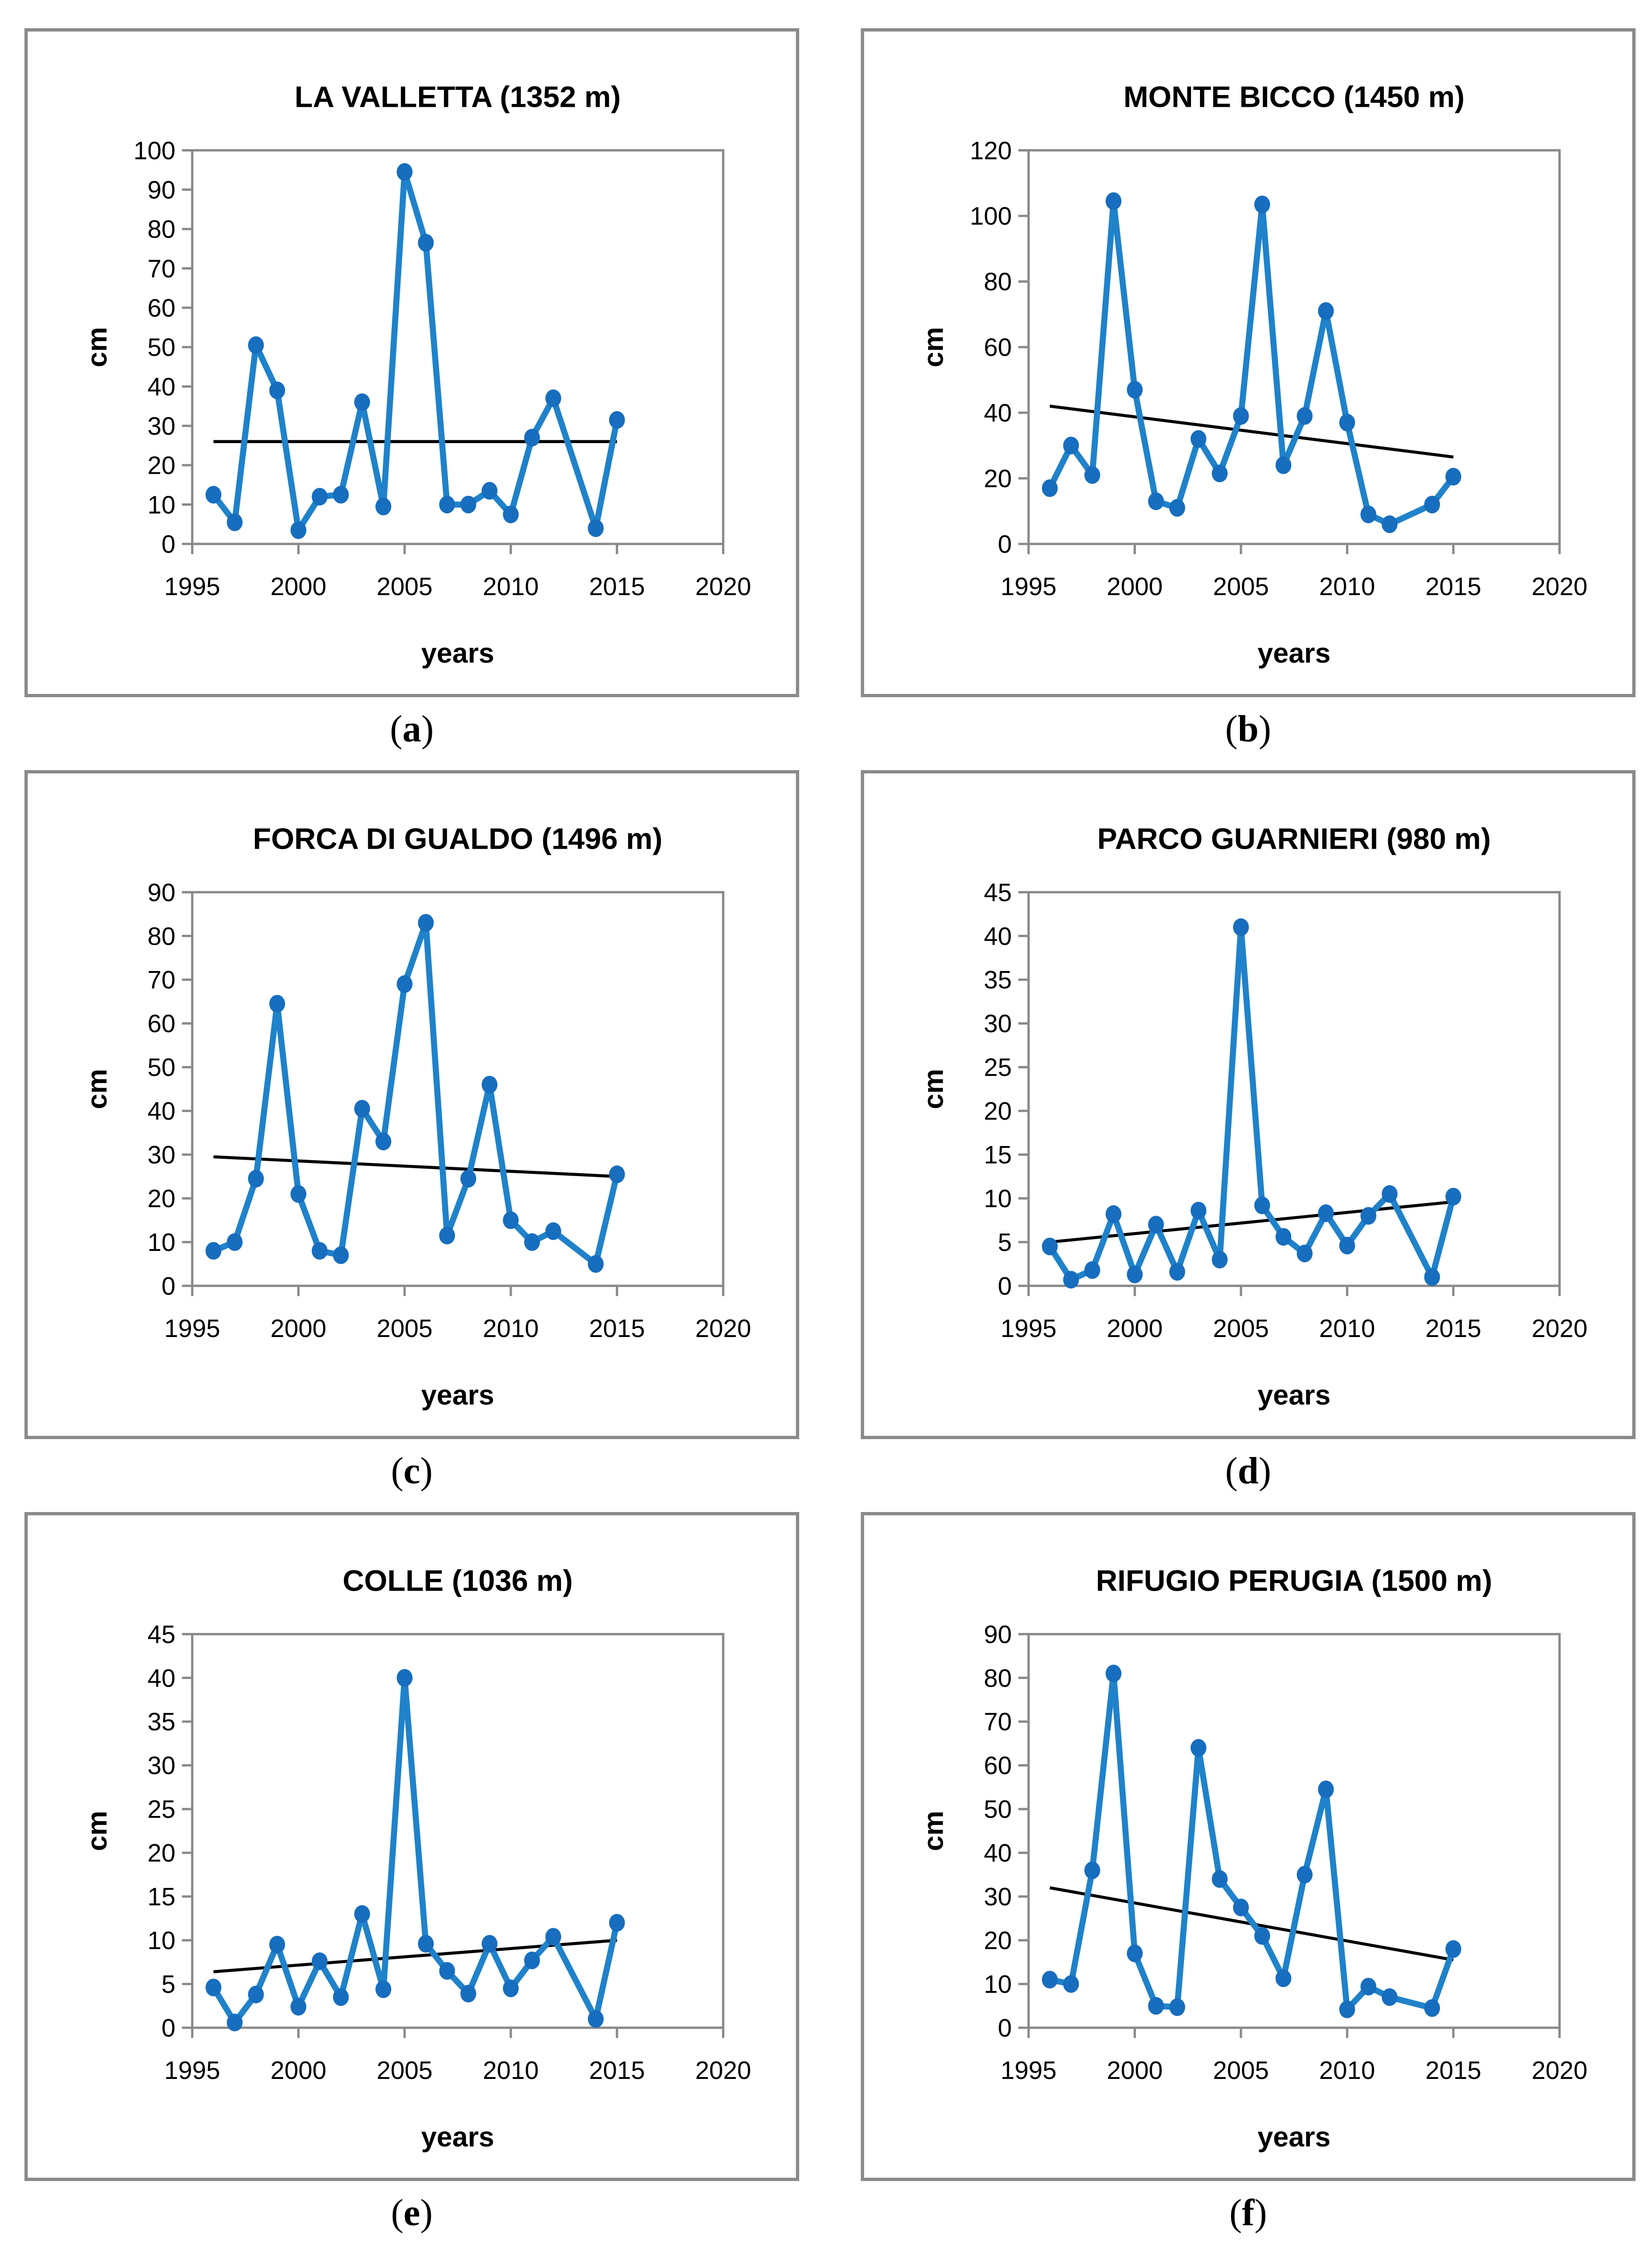 The image size is (1652, 2261). I want to click on svg-text: 90, so click(161, 893).